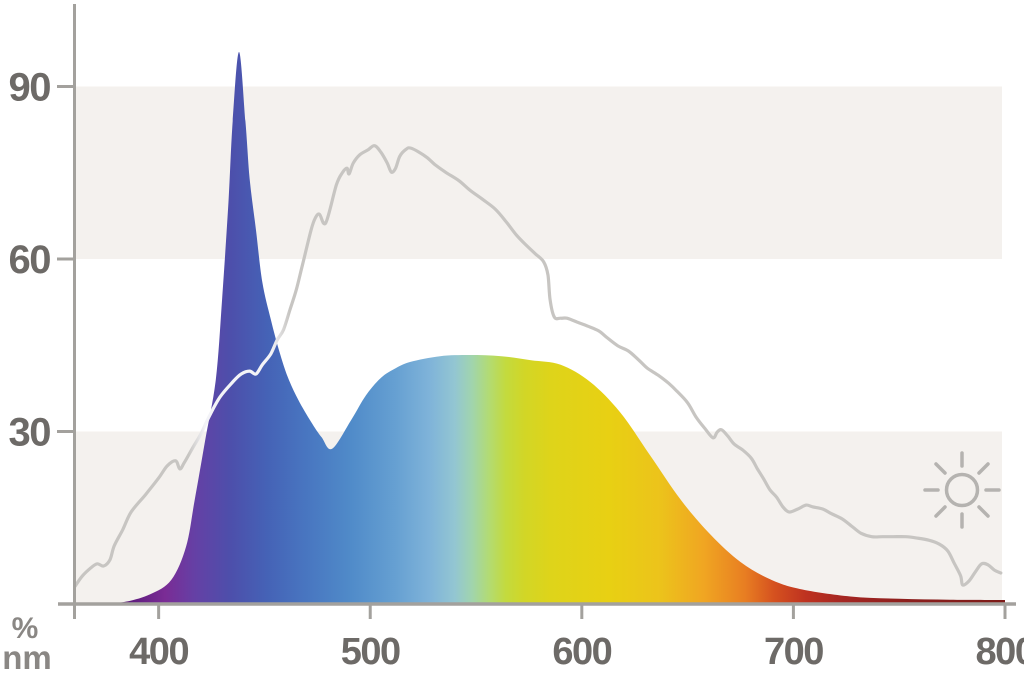  I want to click on x-tick-label-700: 700, so click(793, 652).